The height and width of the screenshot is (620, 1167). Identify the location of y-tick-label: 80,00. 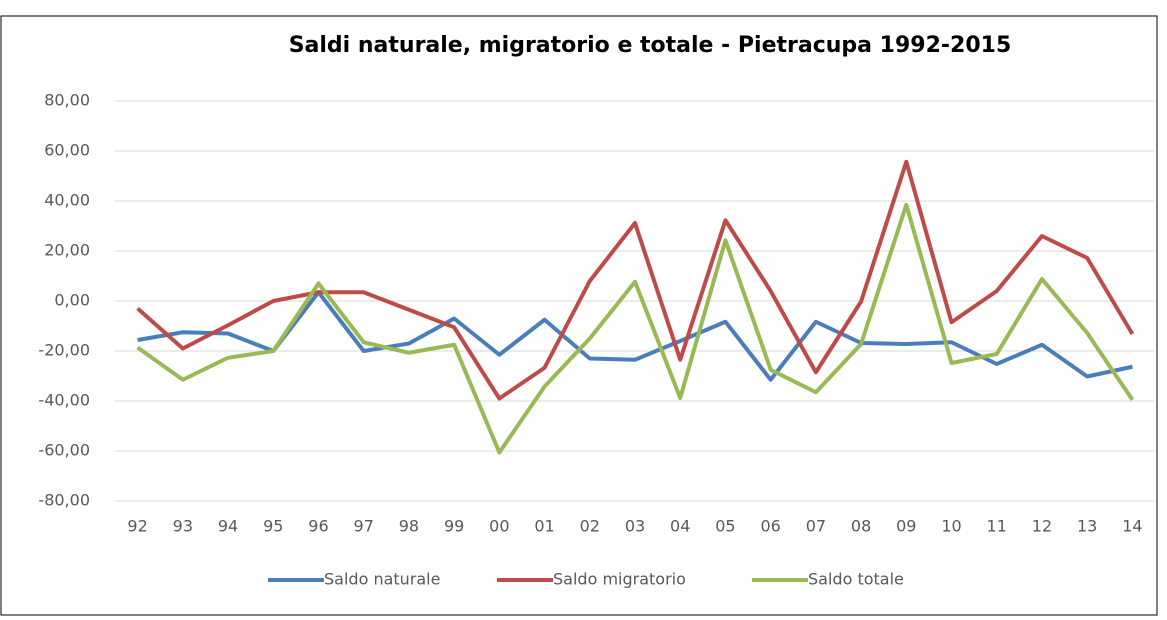
(67, 100).